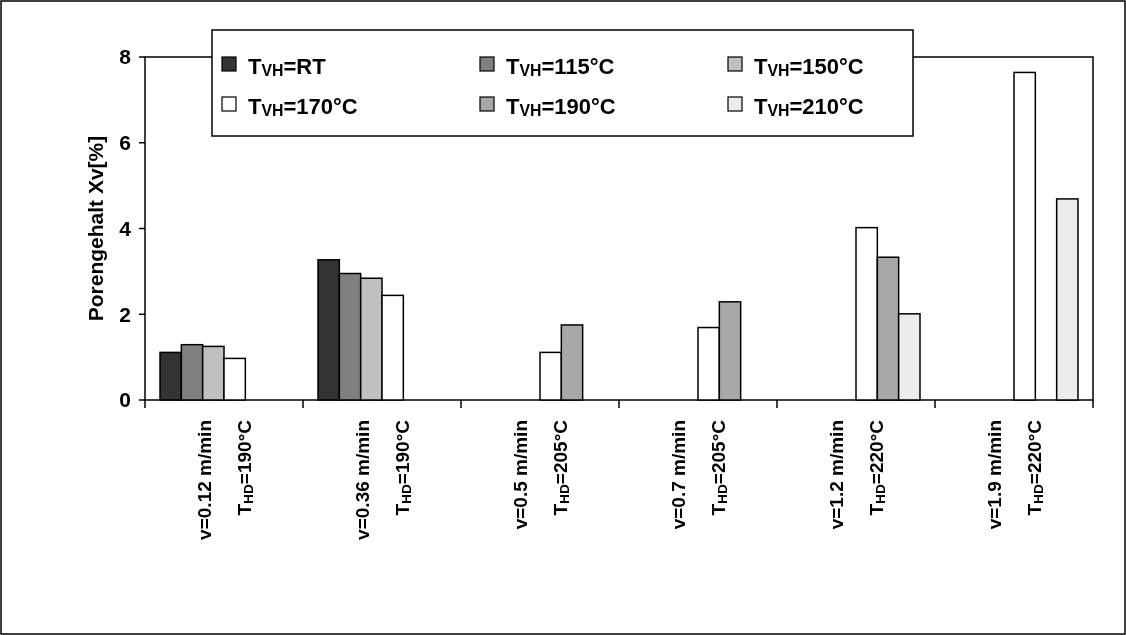 The image size is (1126, 635). What do you see at coordinates (125, 400) in the screenshot?
I see `y-tick-label: 0` at bounding box center [125, 400].